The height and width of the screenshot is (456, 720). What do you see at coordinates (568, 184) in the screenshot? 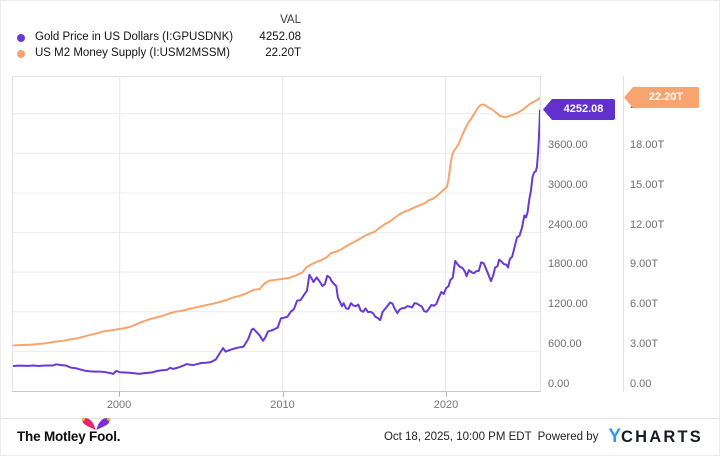
I see `y-axis-tick-label-gold: 3000.00` at bounding box center [568, 184].